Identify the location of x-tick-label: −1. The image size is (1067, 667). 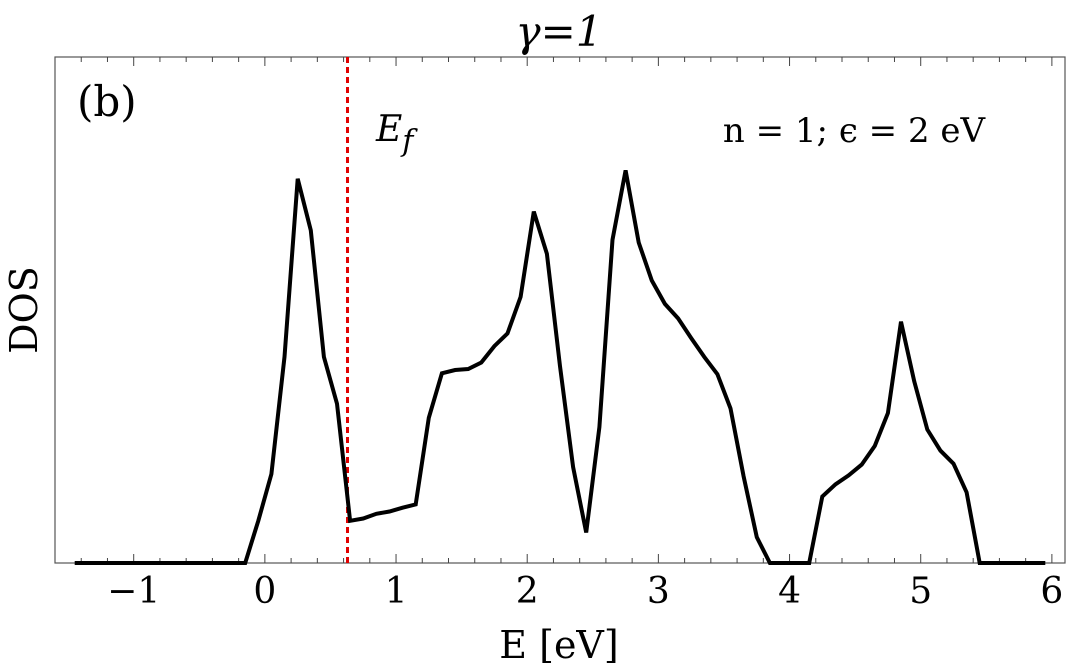
(133, 591).